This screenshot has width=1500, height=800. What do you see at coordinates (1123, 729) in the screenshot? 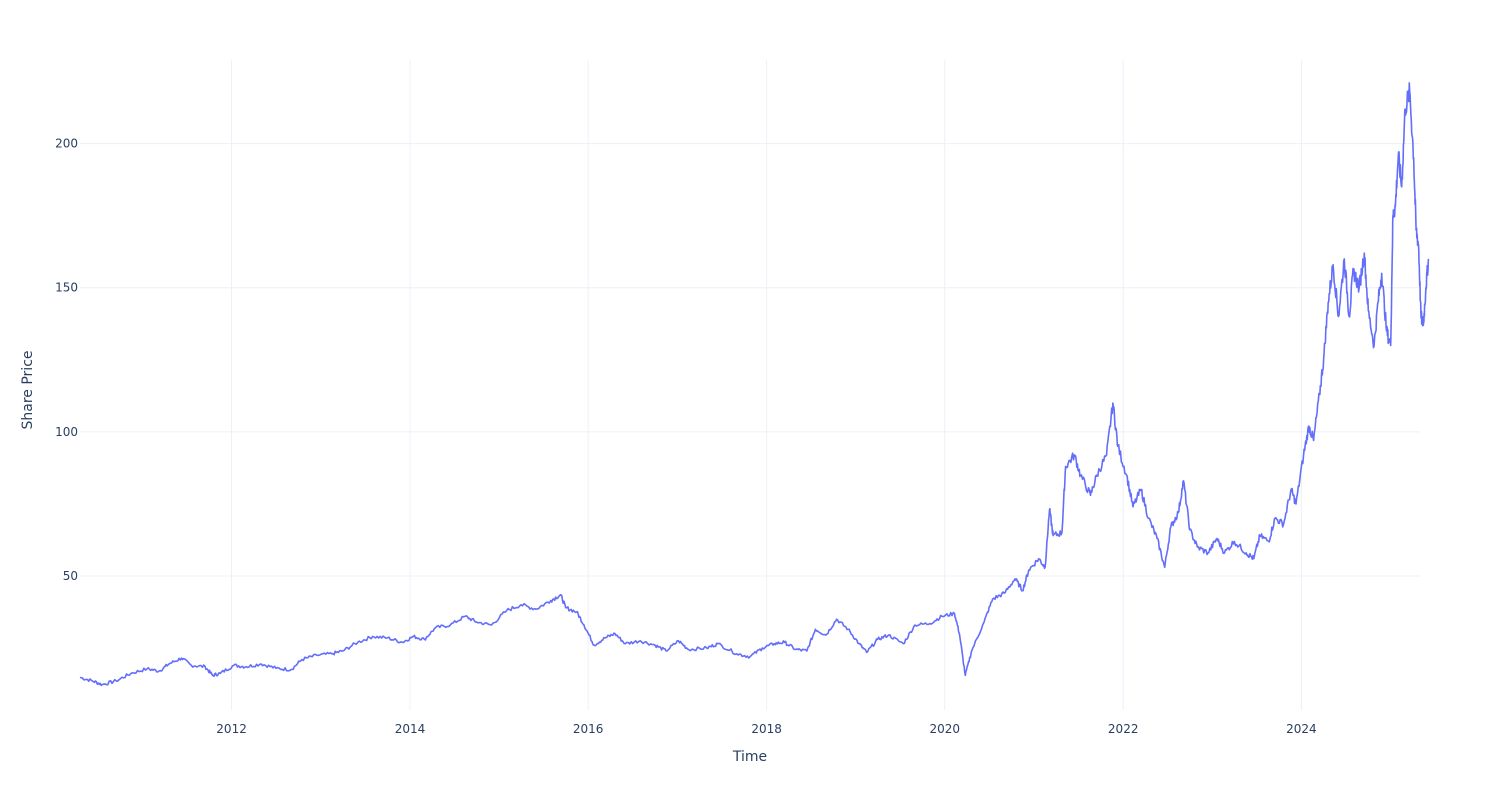
I see `x-tick-label: 2022` at bounding box center [1123, 729].